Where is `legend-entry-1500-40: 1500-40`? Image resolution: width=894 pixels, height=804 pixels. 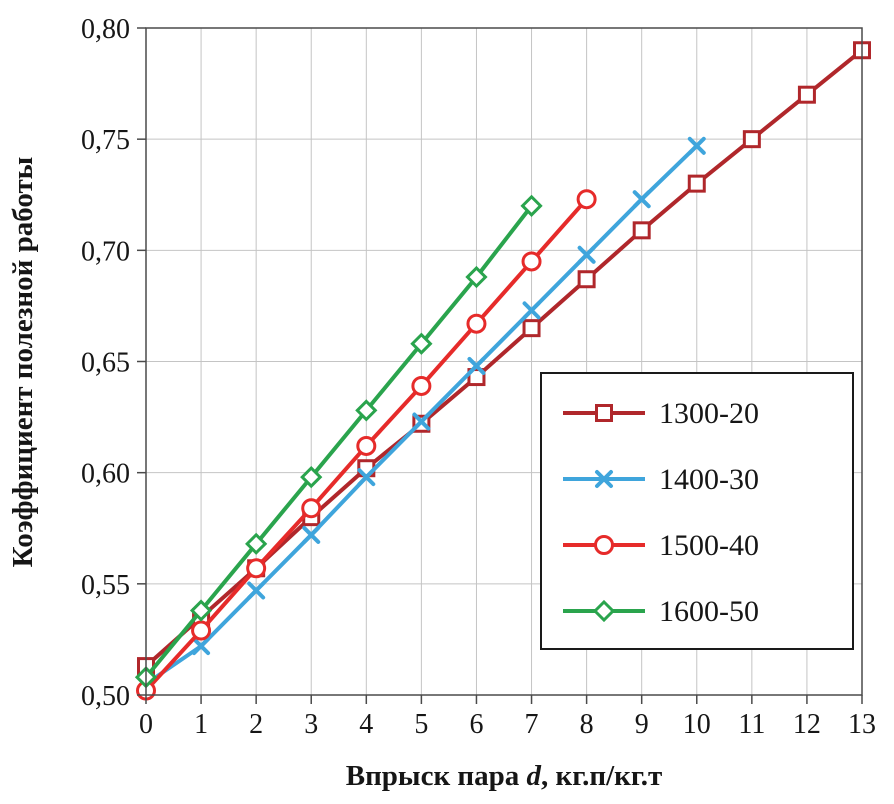
legend-entry-1500-40: 1500-40 is located at coordinates (661, 545).